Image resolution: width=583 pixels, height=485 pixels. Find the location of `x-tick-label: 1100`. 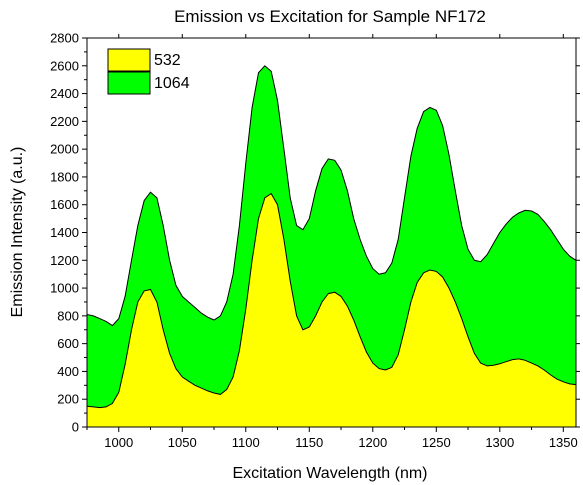

x-tick-label: 1100 is located at coordinates (246, 442).